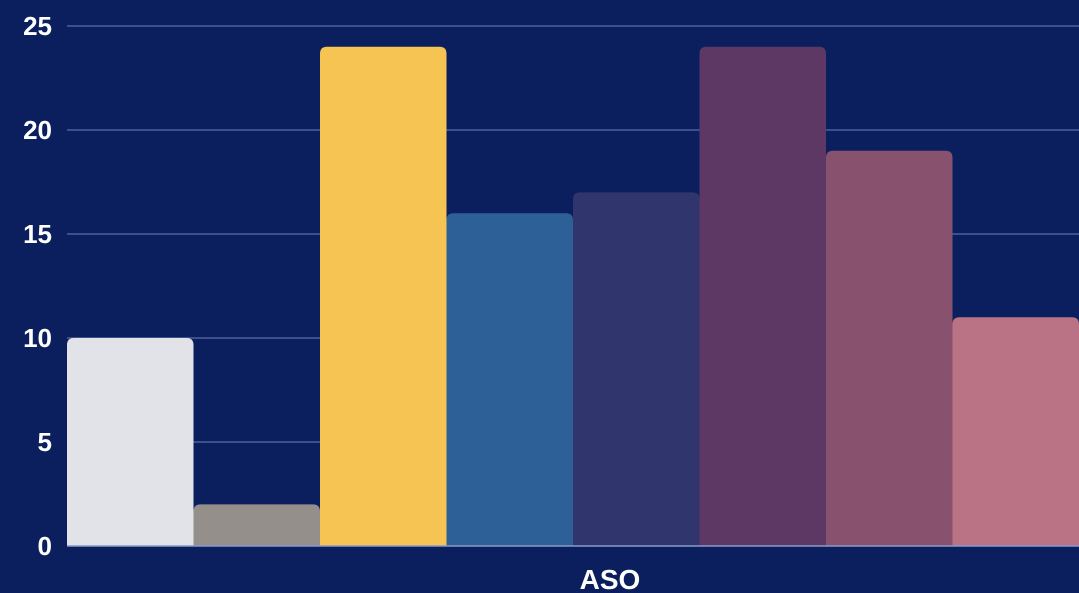  I want to click on y-axis-ticks: 0 5 10 15 20 25, so click(37, 286).